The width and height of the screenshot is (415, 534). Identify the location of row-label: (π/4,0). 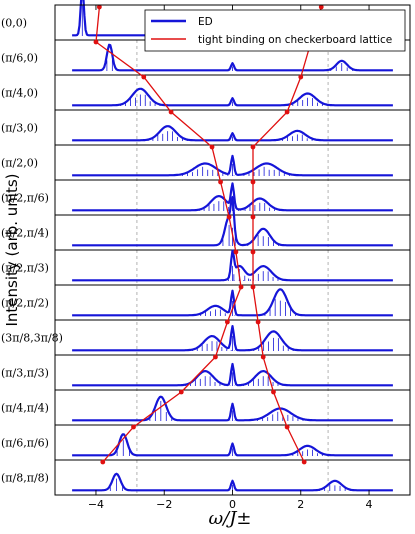
(19, 93).